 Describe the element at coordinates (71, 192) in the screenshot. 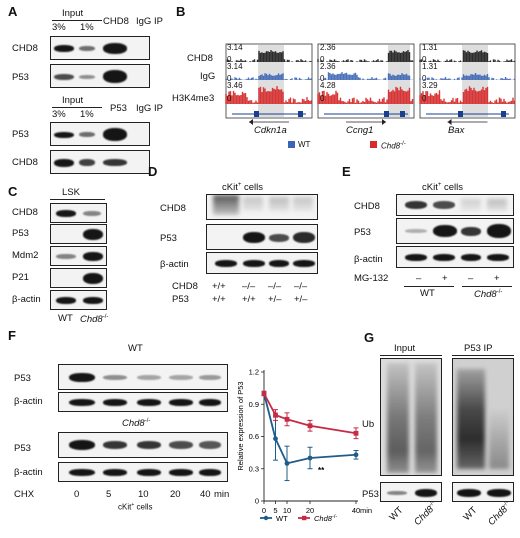

I see `blot-header: LSK` at that location.